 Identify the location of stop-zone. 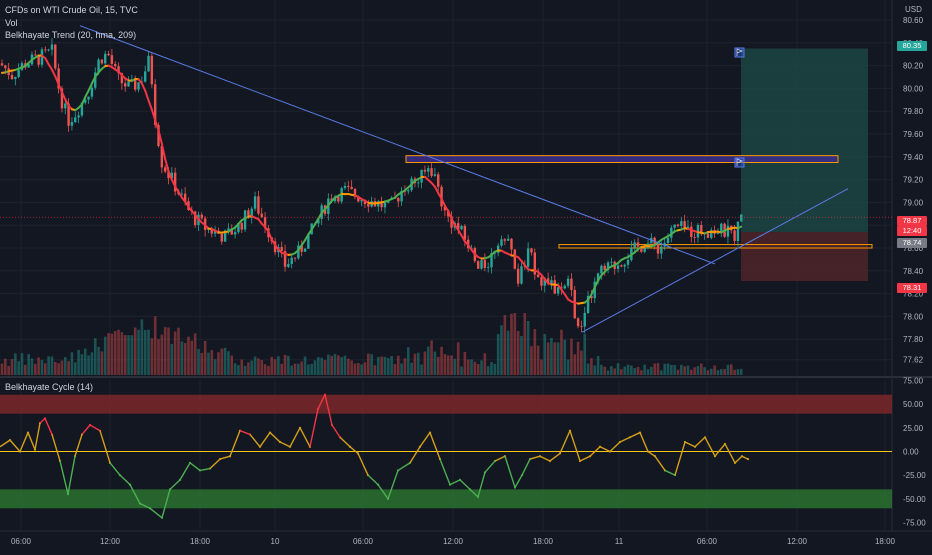
(804, 256).